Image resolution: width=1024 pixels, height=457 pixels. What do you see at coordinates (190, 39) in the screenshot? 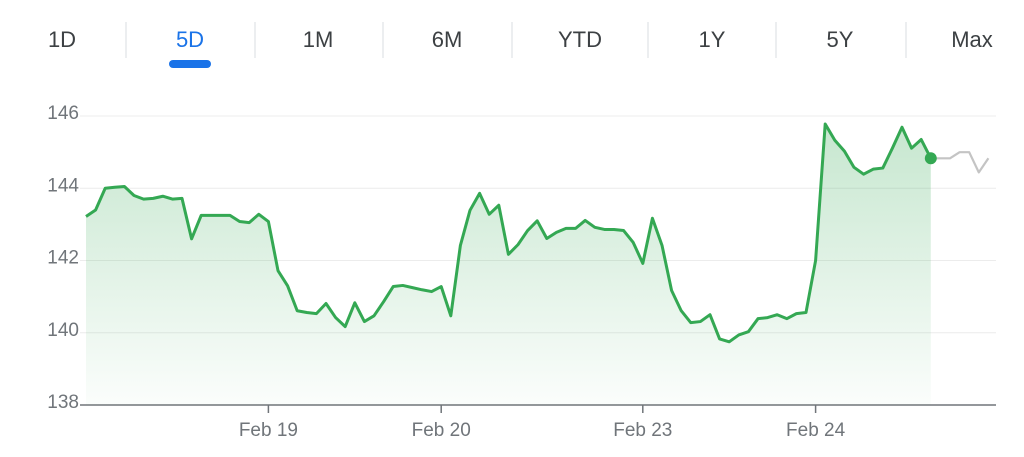
I see `range-tab: 5D` at bounding box center [190, 39].